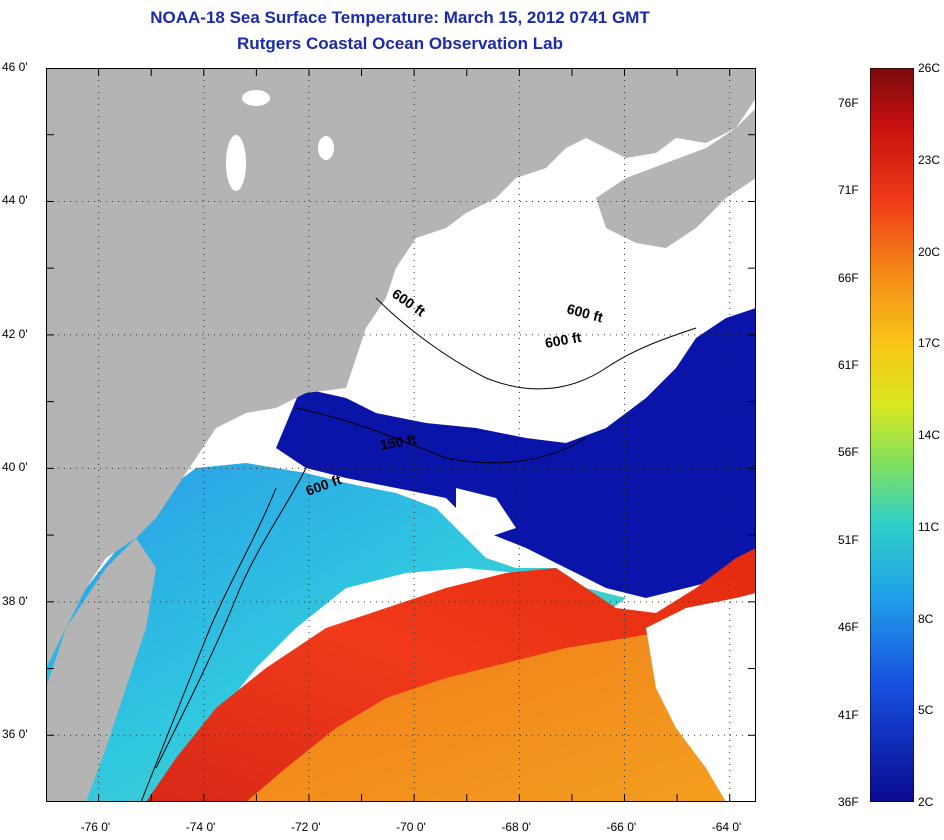  What do you see at coordinates (95, 827) in the screenshot?
I see `longitude-label: -76 0'` at bounding box center [95, 827].